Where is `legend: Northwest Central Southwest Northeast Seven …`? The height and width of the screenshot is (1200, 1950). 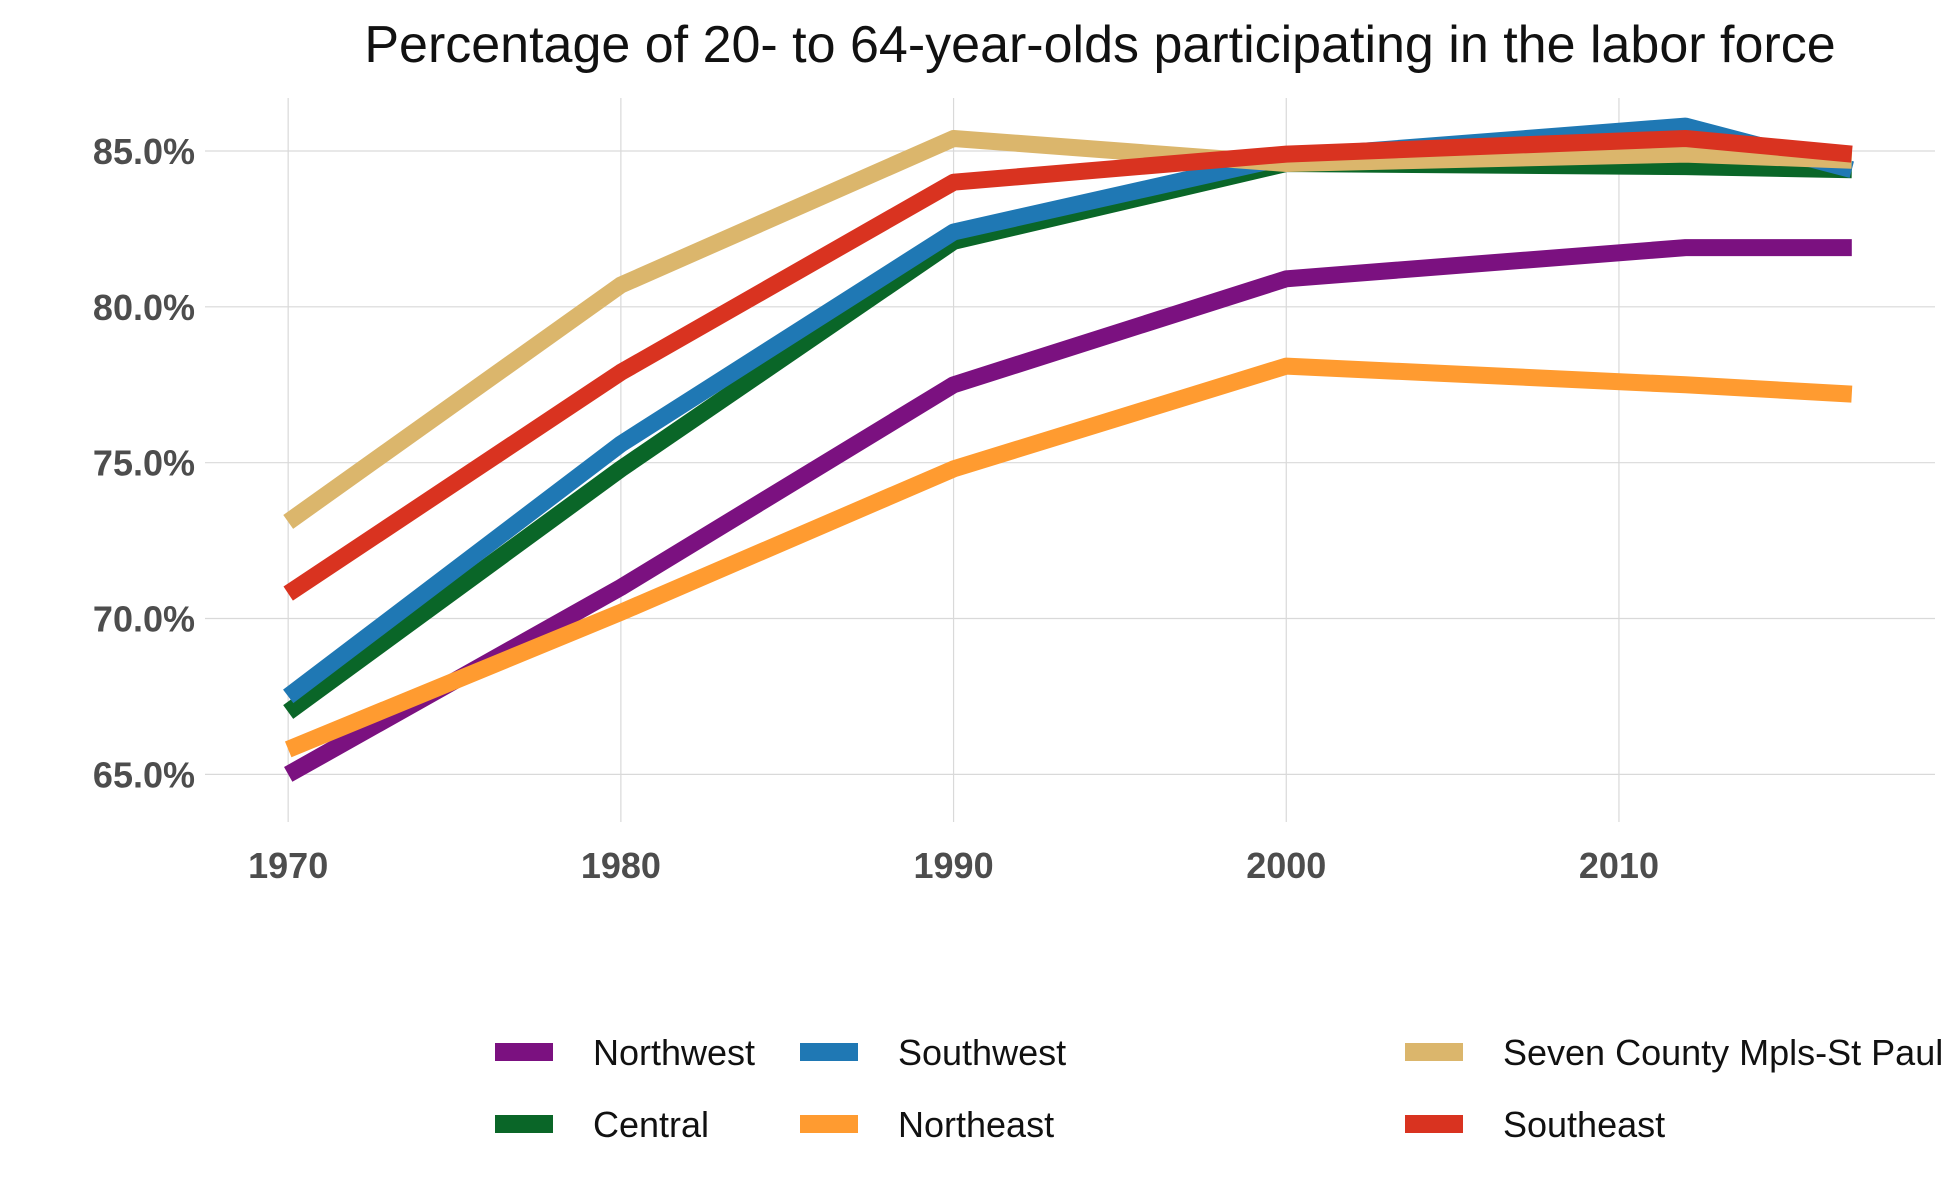 legend: Northwest Central Southwest Northeast Seven … is located at coordinates (1219, 1088).